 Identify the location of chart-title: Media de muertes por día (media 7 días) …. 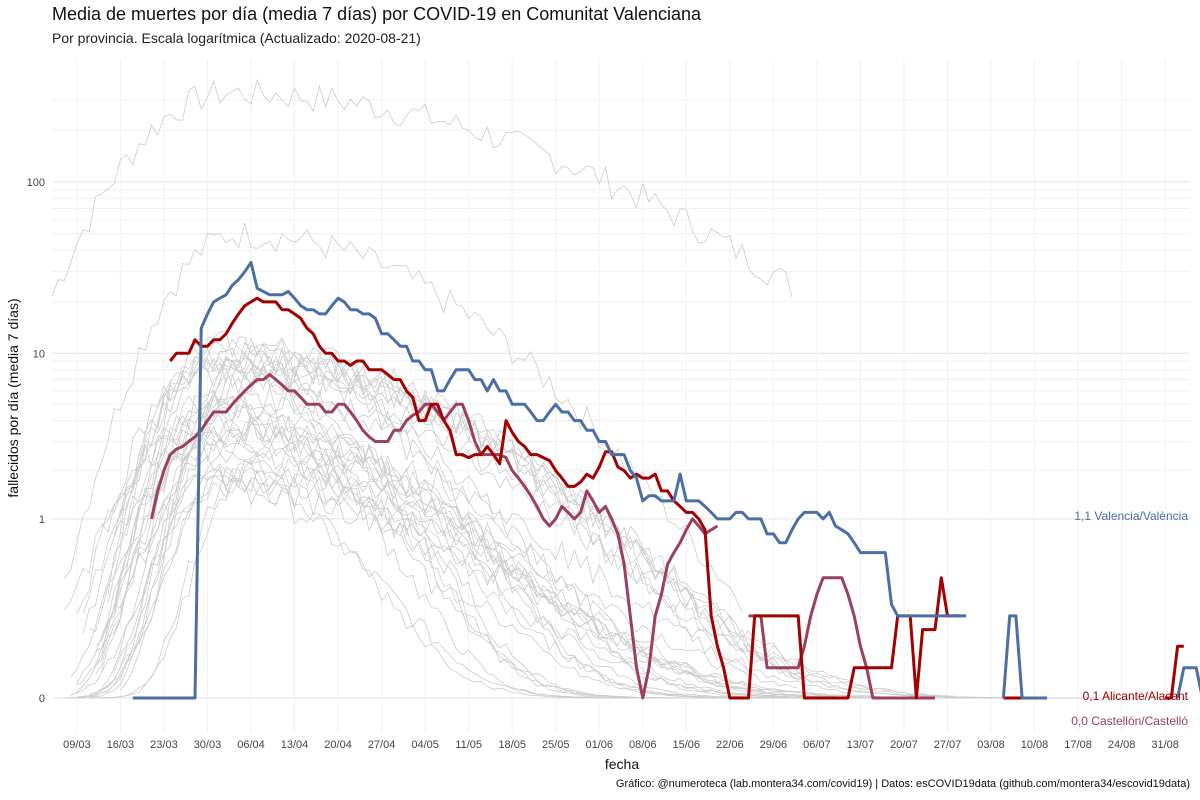
(376, 14).